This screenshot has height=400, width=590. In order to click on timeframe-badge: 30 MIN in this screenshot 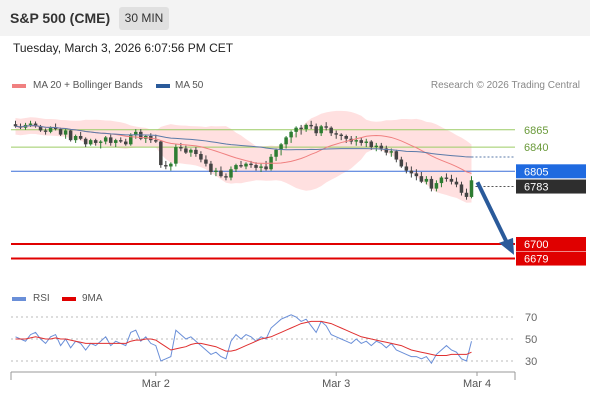, I will do `click(144, 18)`.